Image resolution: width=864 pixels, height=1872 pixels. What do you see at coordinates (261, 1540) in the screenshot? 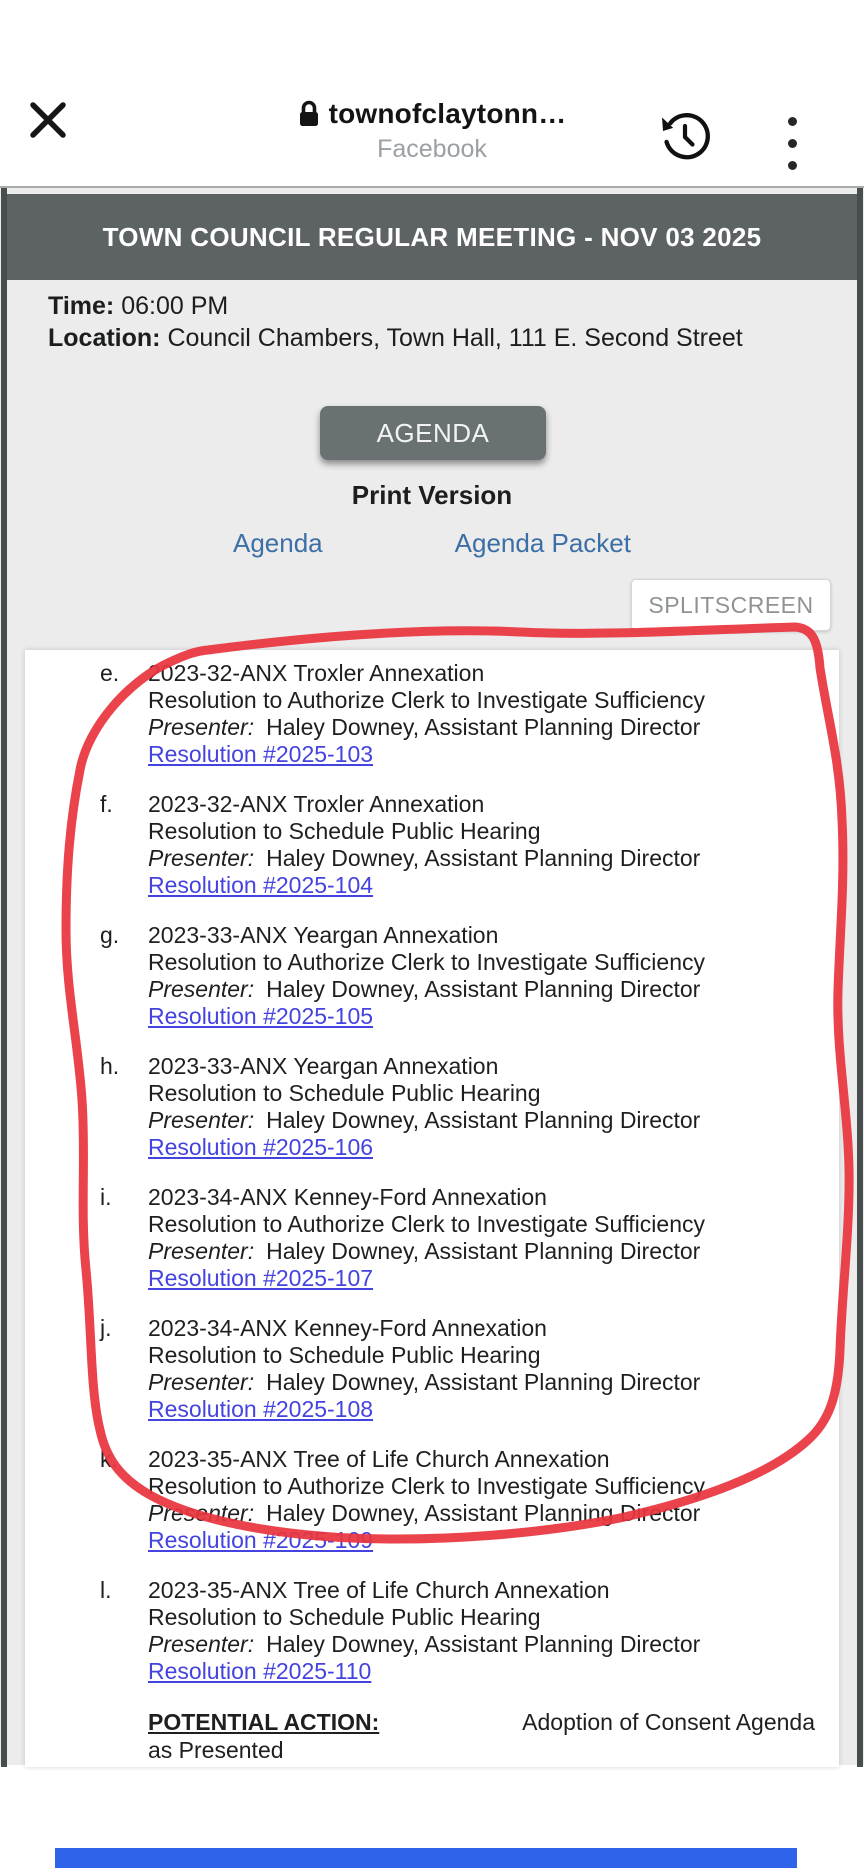
I see `resolution-link: Resolution #2025-109` at bounding box center [261, 1540].